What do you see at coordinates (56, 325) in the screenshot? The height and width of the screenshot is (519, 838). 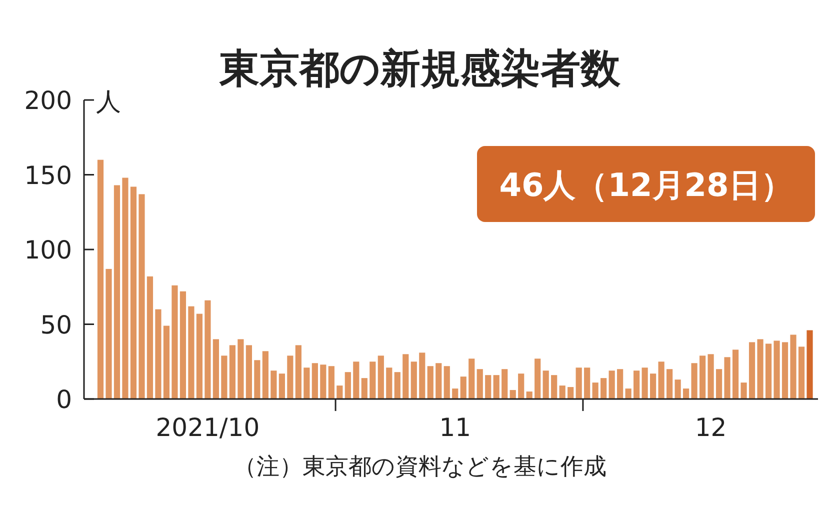 I see `y-tick-label: 50` at bounding box center [56, 325].